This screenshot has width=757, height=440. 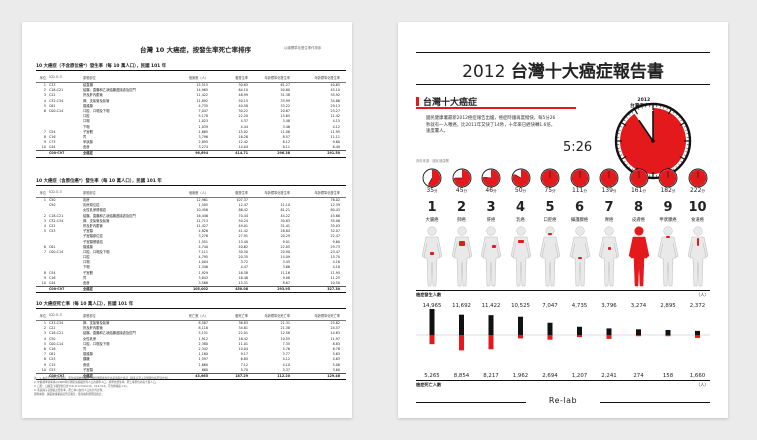 I want to click on figure-head, so click(x=491, y=231).